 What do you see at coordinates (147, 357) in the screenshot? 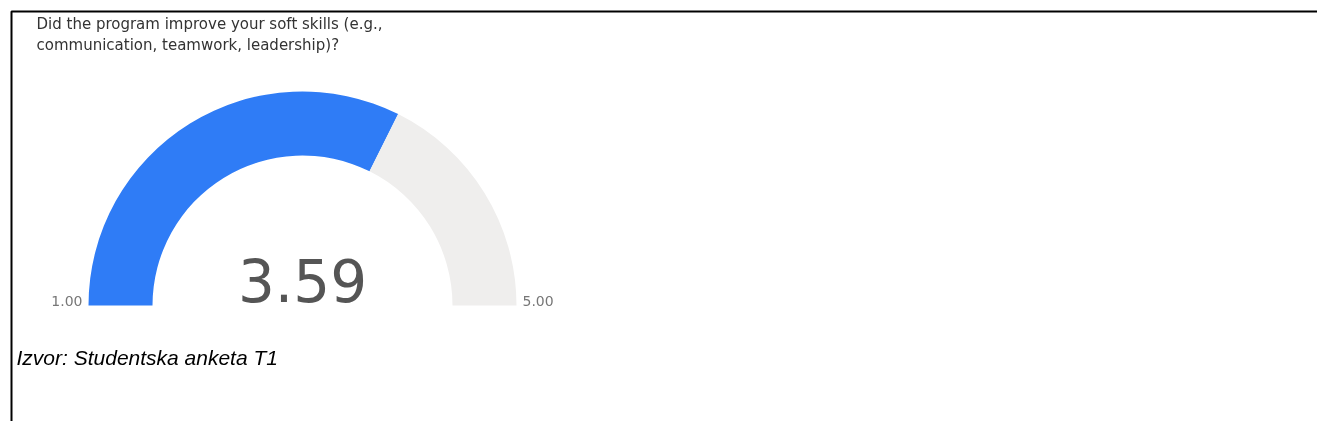
I see `text: Izvor: Studentska anketa T1` at bounding box center [147, 357].